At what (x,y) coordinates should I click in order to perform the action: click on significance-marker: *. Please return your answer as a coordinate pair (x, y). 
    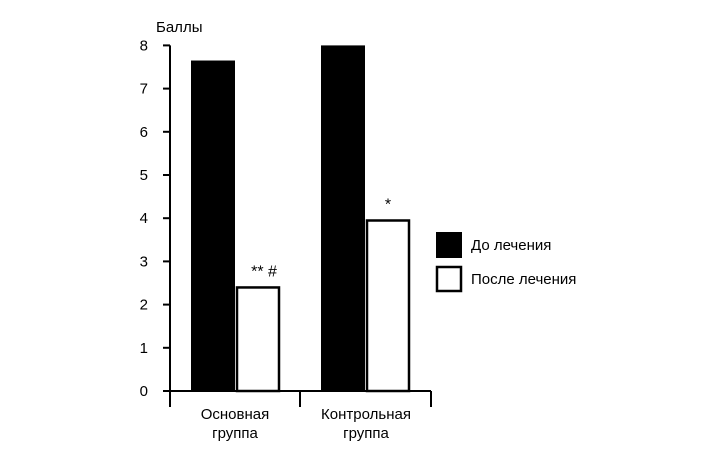
    Looking at the image, I should click on (388, 204).